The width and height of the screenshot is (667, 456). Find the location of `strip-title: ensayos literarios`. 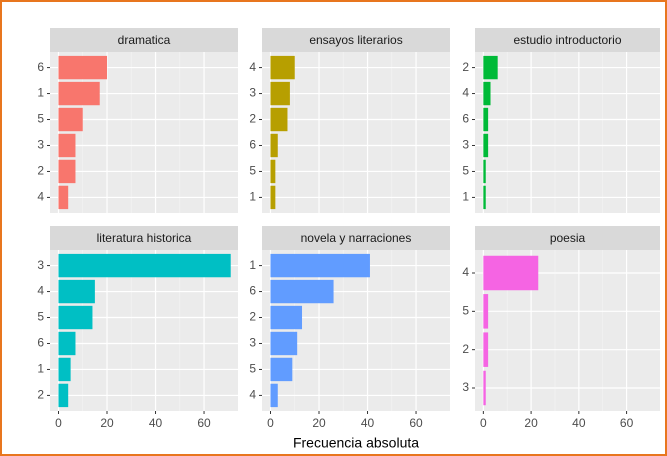

strip-title: ensayos literarios is located at coordinates (355, 40).